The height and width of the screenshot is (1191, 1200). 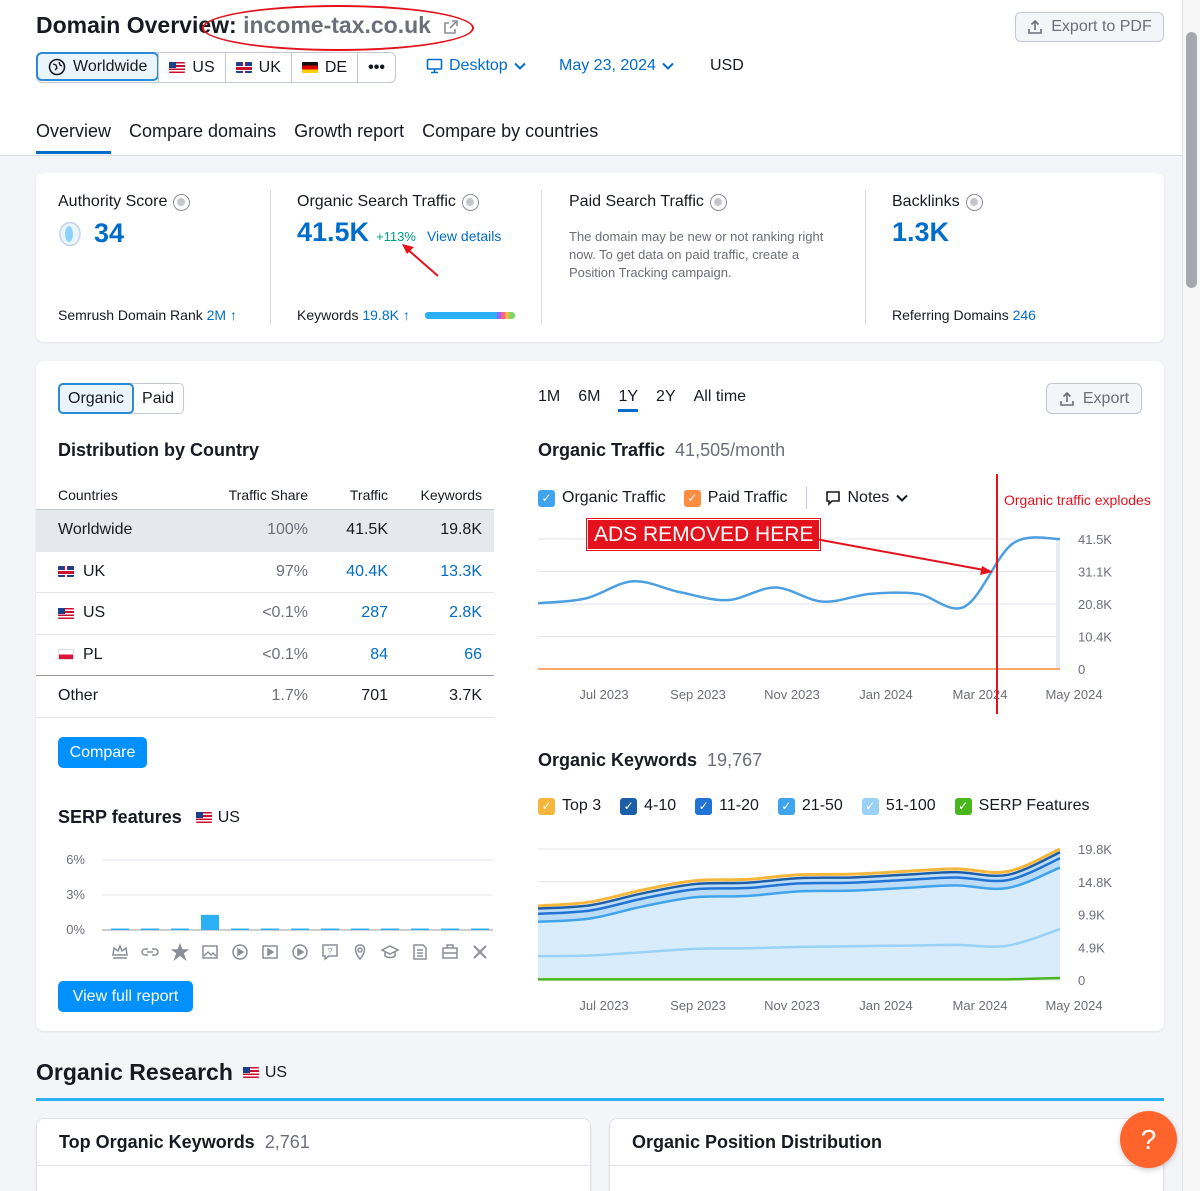 I want to click on tab-compare-by-countries: Compare by countries, so click(x=510, y=131).